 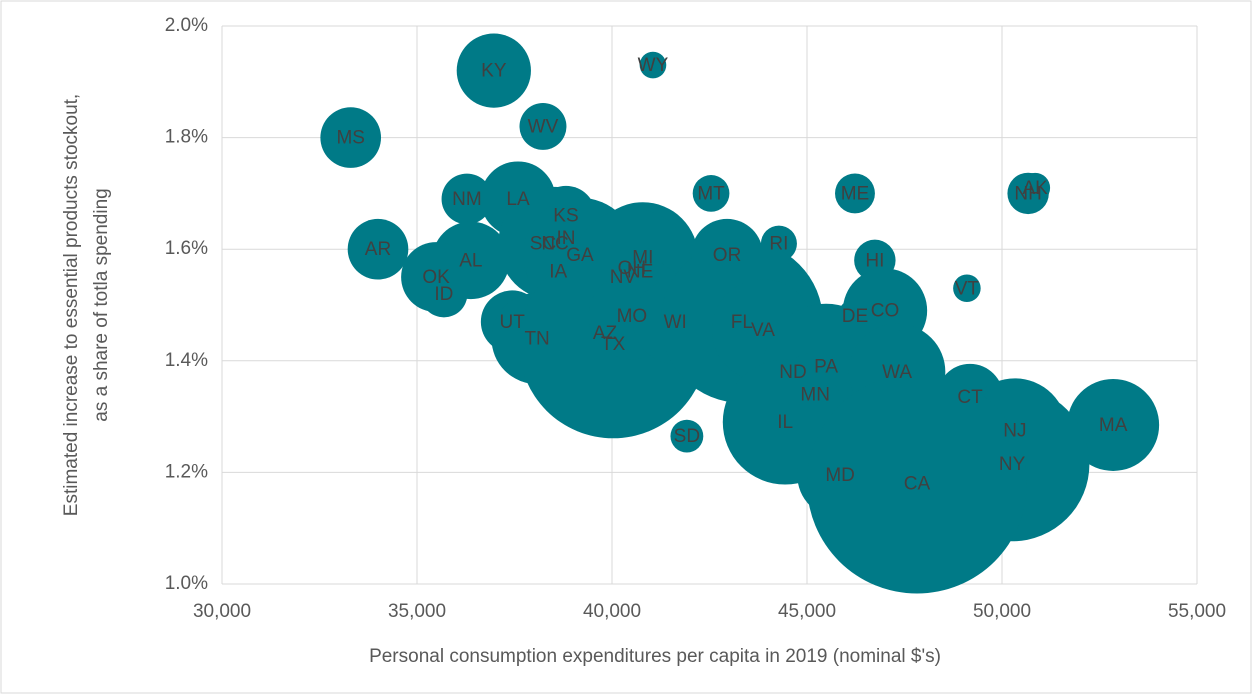 What do you see at coordinates (675, 322) in the screenshot?
I see `bubble-label: WI` at bounding box center [675, 322].